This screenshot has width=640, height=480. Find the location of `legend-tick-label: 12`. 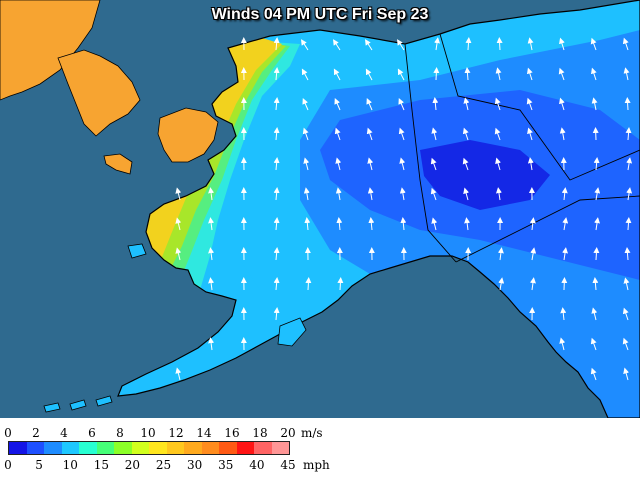

legend-tick-label: 12 is located at coordinates (176, 433).